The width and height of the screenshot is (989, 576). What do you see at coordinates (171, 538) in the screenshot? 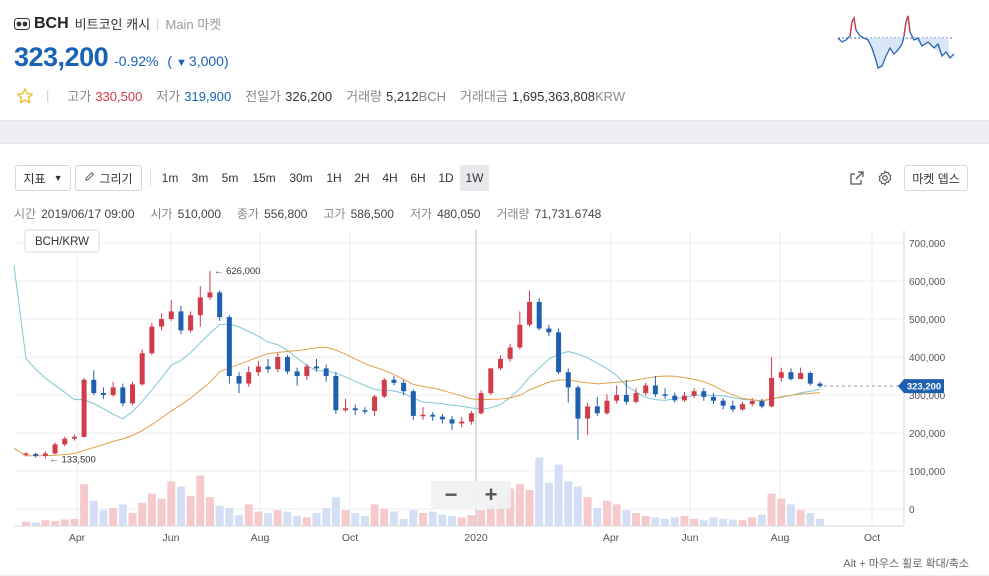
I see `x-tick-label: Jun` at bounding box center [171, 538].